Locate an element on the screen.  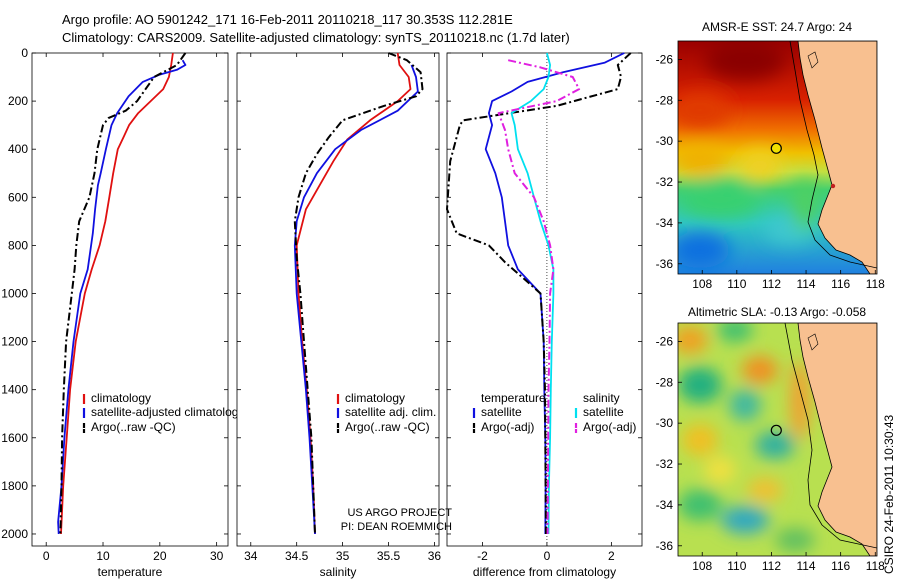
sst-map-title: AMSR-E SST: 24.7 Argo: 24 is located at coordinates (777, 27).